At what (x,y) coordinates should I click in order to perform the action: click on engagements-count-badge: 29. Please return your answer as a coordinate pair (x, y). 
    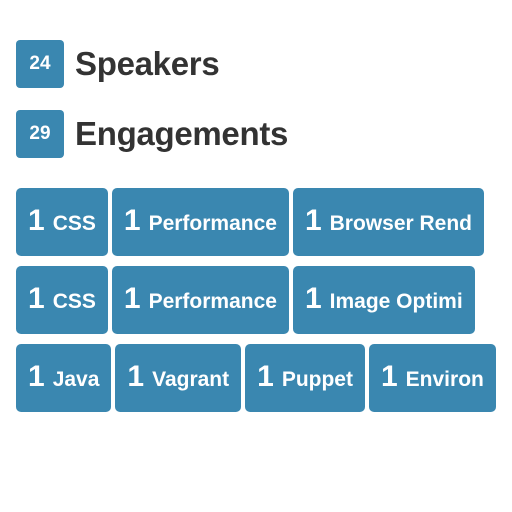
    Looking at the image, I should click on (40, 134).